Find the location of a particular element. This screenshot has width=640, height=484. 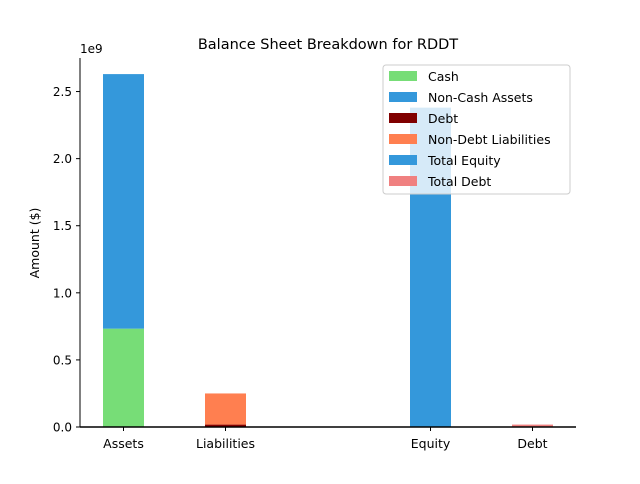

bar-non-cash-assets is located at coordinates (123, 201).